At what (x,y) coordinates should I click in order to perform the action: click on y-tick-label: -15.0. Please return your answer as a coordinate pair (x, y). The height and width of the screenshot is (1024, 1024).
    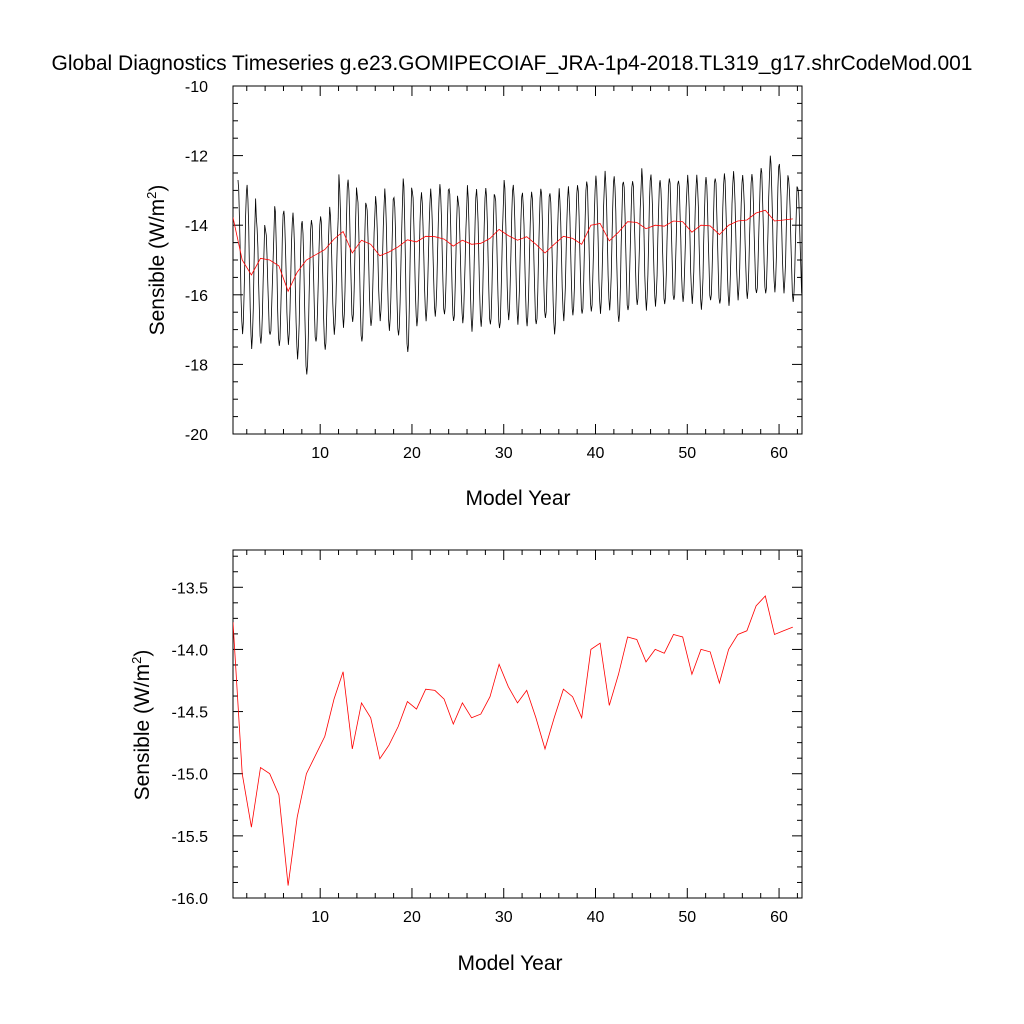
    Looking at the image, I should click on (190, 775).